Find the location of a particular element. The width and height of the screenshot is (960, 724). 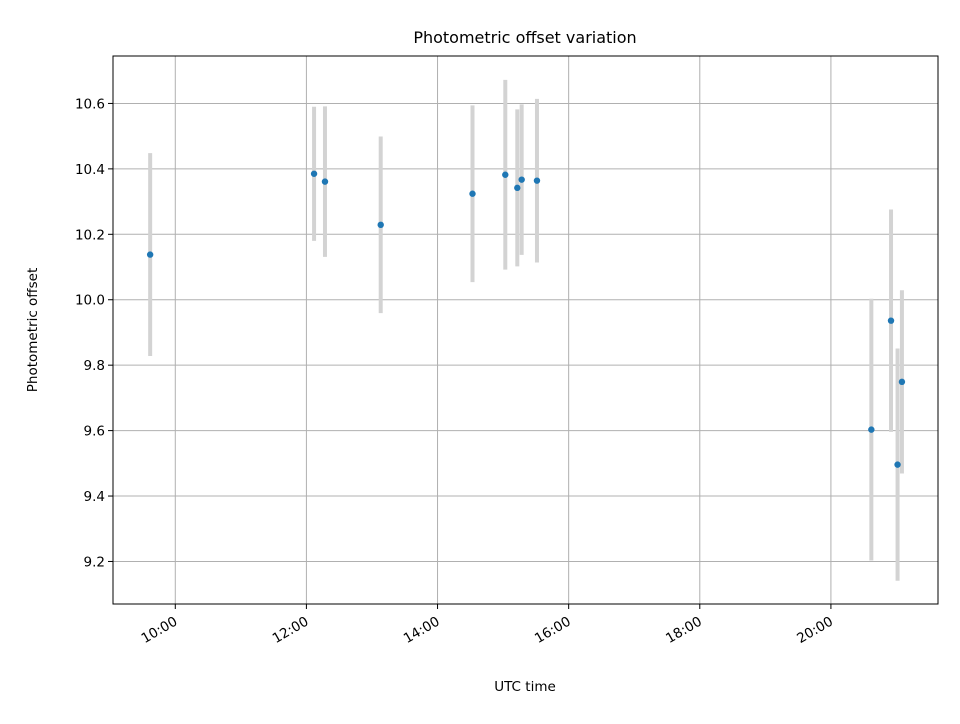

x-tick-label: 14:00 is located at coordinates (422, 630).